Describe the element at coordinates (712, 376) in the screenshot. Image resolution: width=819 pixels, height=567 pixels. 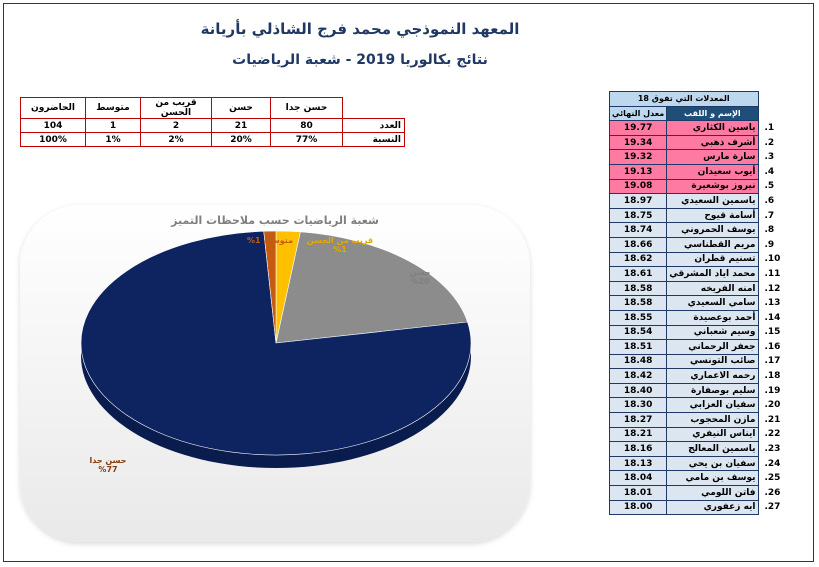
I see `ranking-name: رحمه الاعماري` at that location.